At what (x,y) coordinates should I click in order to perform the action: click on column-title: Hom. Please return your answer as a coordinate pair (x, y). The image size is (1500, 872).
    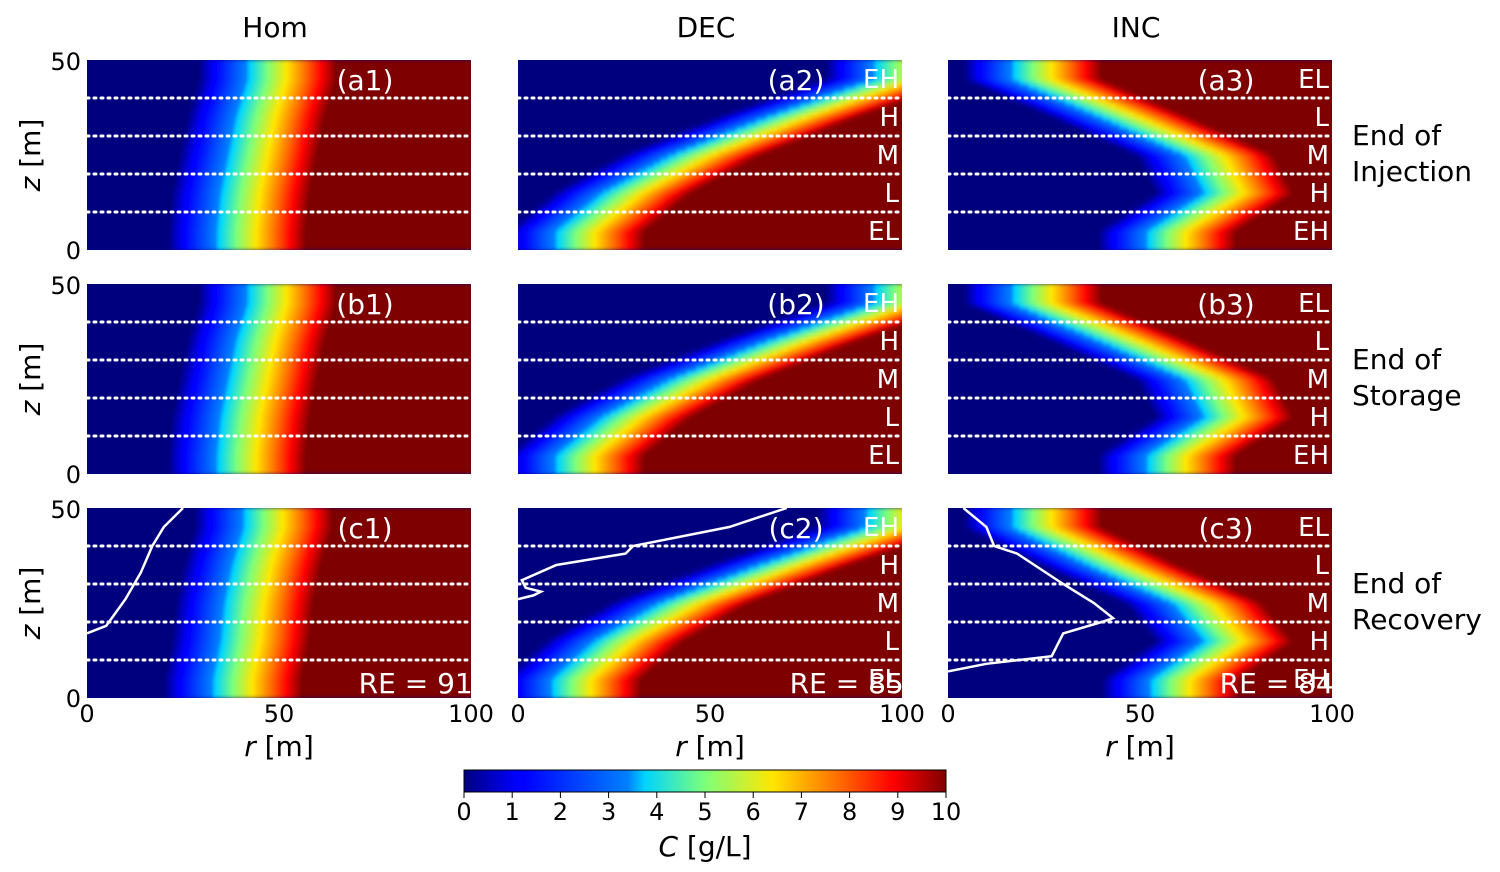
    Looking at the image, I should click on (274, 27).